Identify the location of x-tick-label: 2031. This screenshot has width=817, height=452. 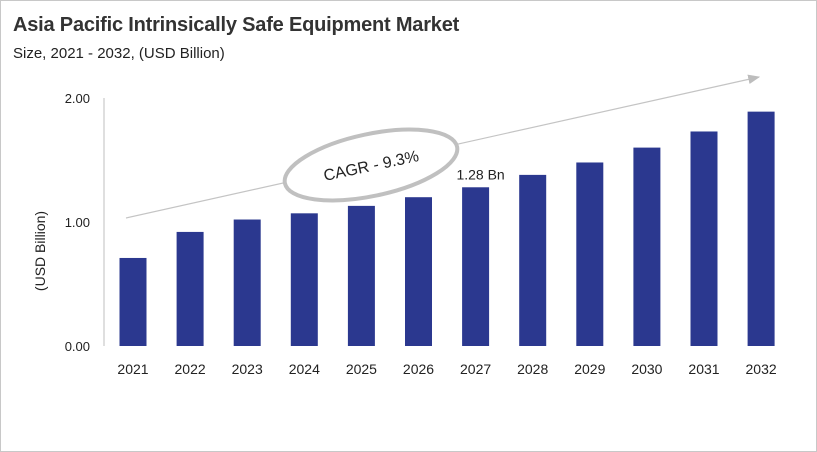
(703, 369).